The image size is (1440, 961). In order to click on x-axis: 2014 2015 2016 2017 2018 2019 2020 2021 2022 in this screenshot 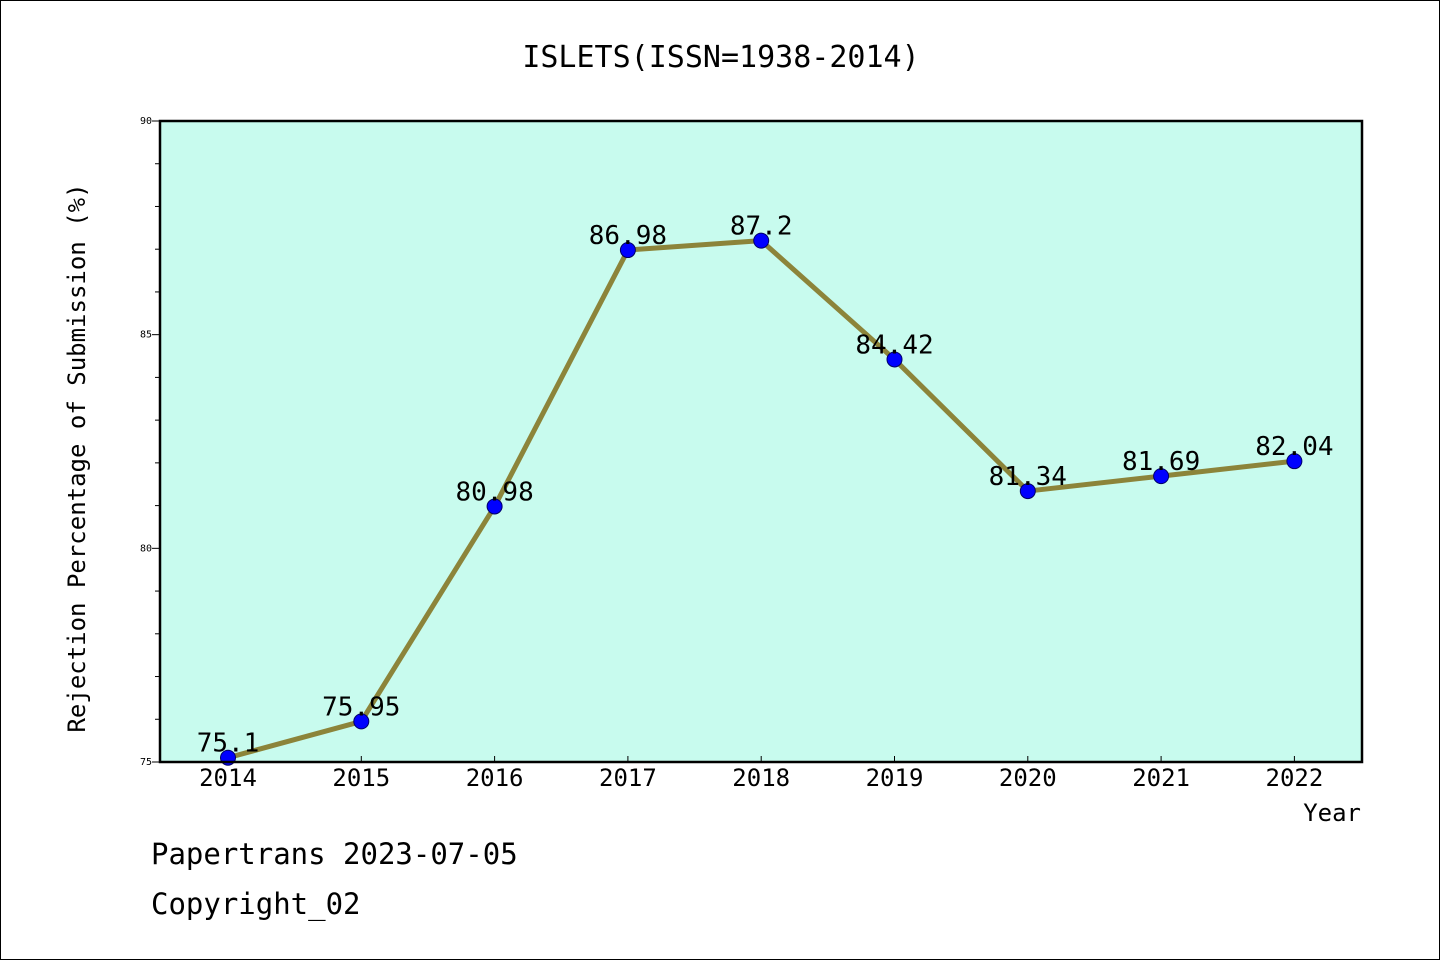, I will do `click(761, 774)`.